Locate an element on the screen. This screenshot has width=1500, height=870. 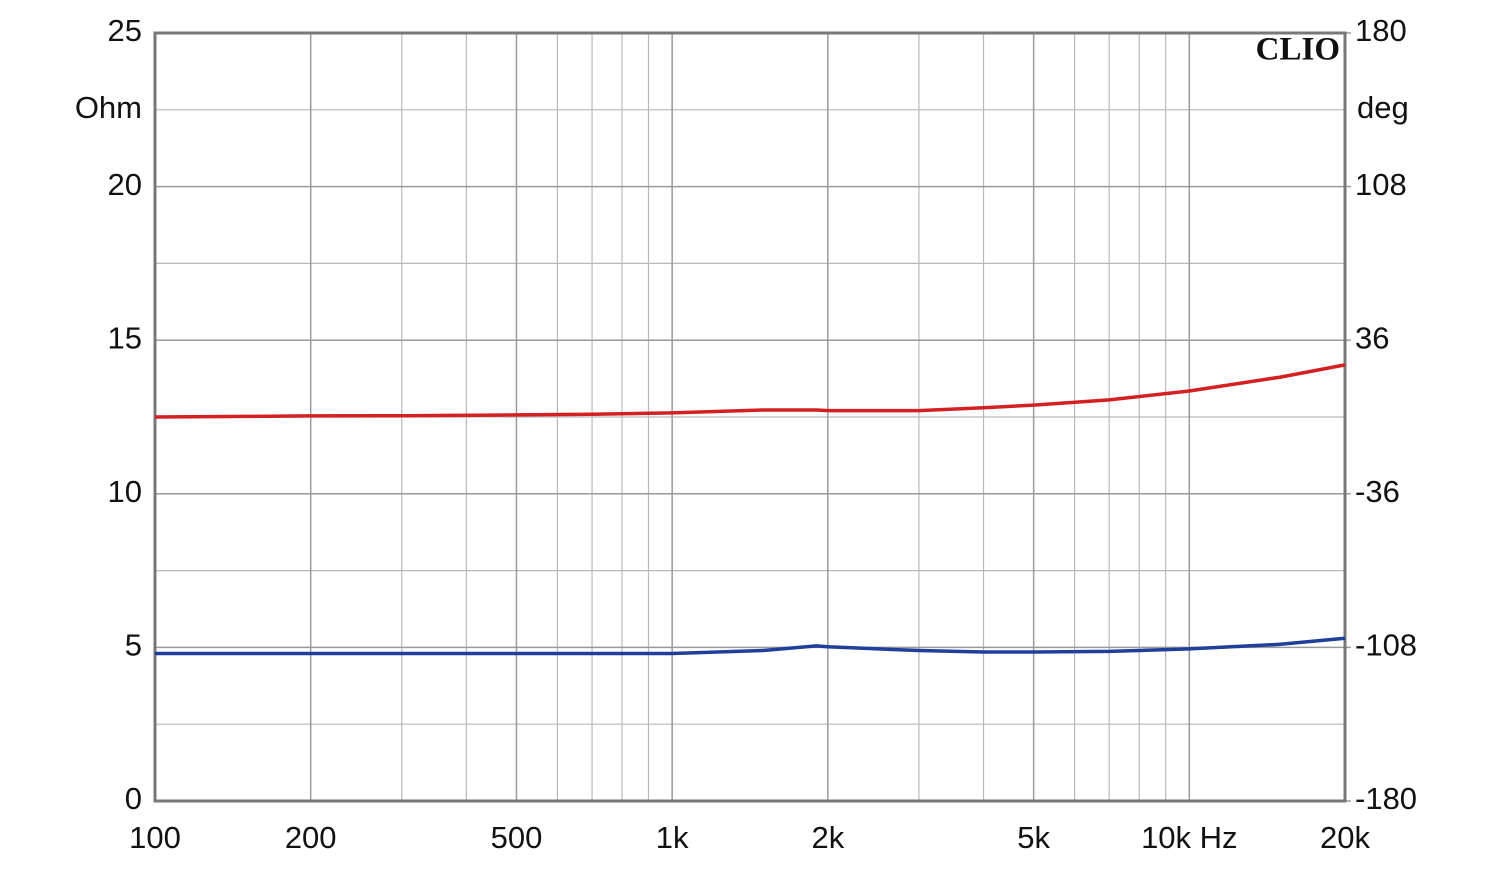
y-tick-label: 0 is located at coordinates (133, 798).